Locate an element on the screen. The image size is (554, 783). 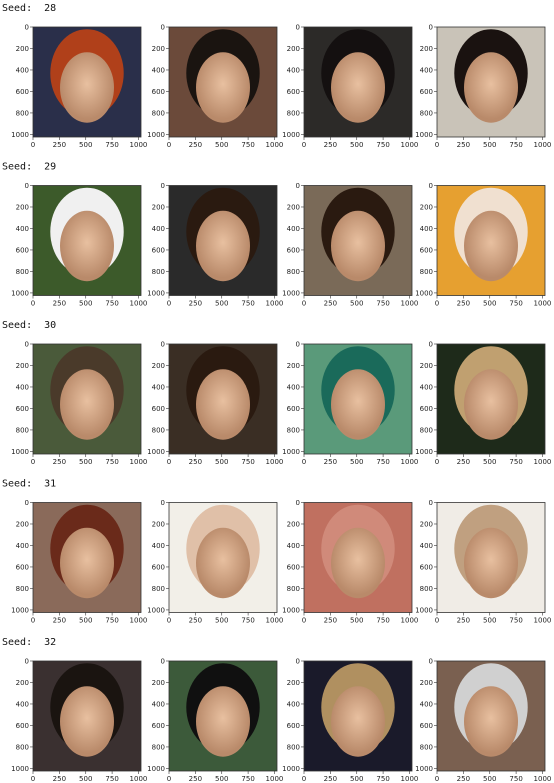
seed-value: 28 is located at coordinates (50, 8).